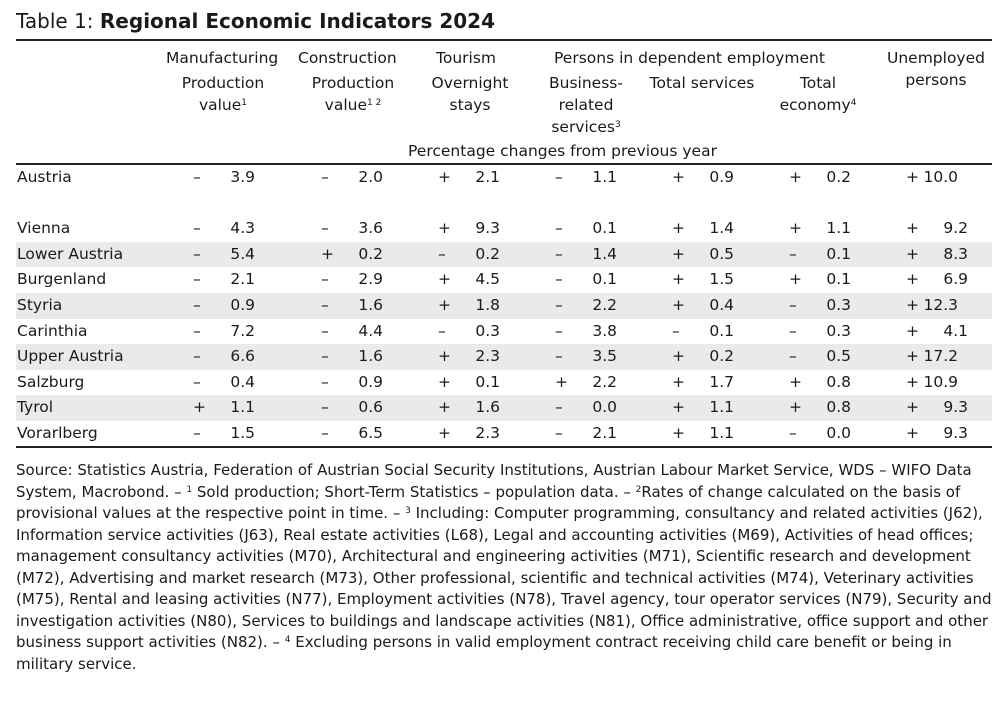 The width and height of the screenshot is (1008, 701). What do you see at coordinates (504, 306) in the screenshot?
I see `table-row: Styria –0.9 –1.6 +1.8 –2.2 +0.4 –0.3 +12.3` at bounding box center [504, 306].